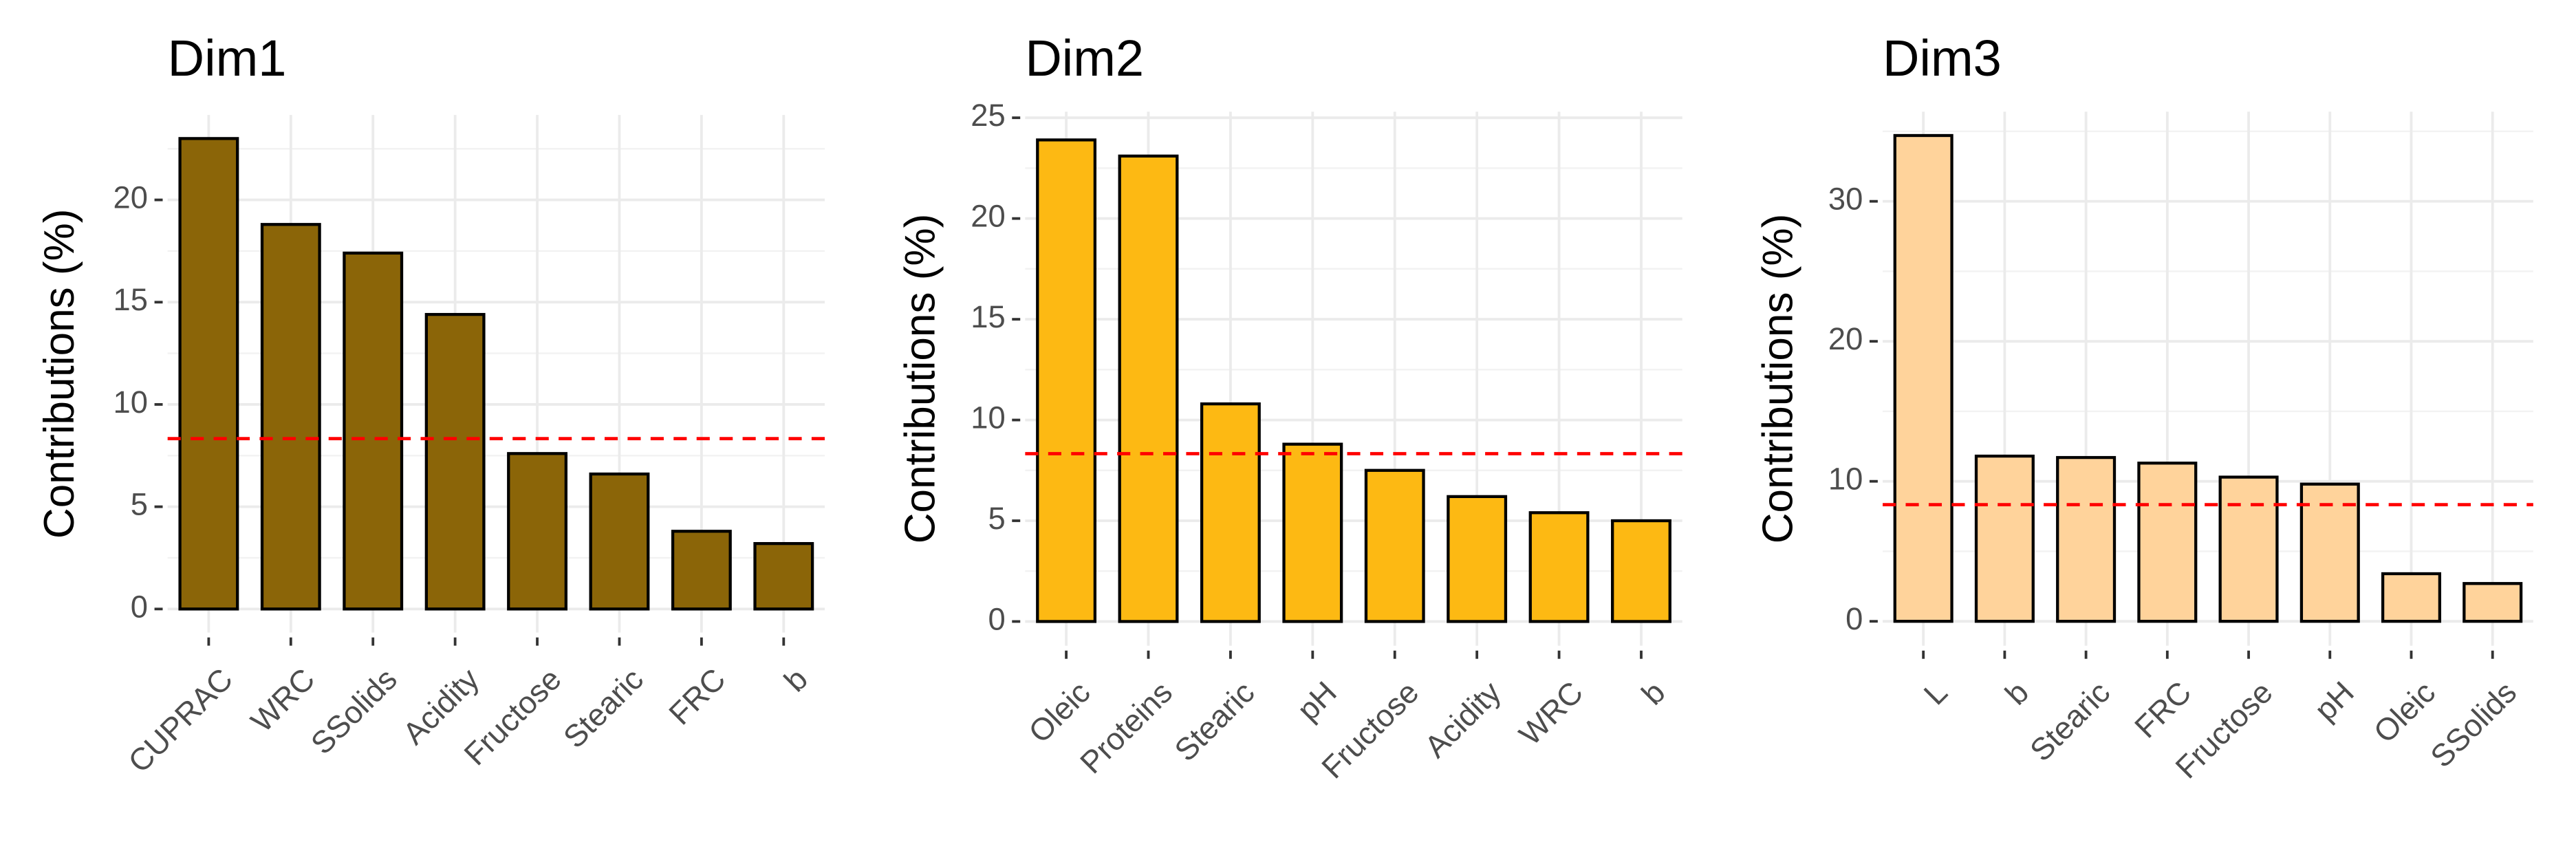  What do you see at coordinates (988, 115) in the screenshot?
I see `y-tick-label: 25` at bounding box center [988, 115].